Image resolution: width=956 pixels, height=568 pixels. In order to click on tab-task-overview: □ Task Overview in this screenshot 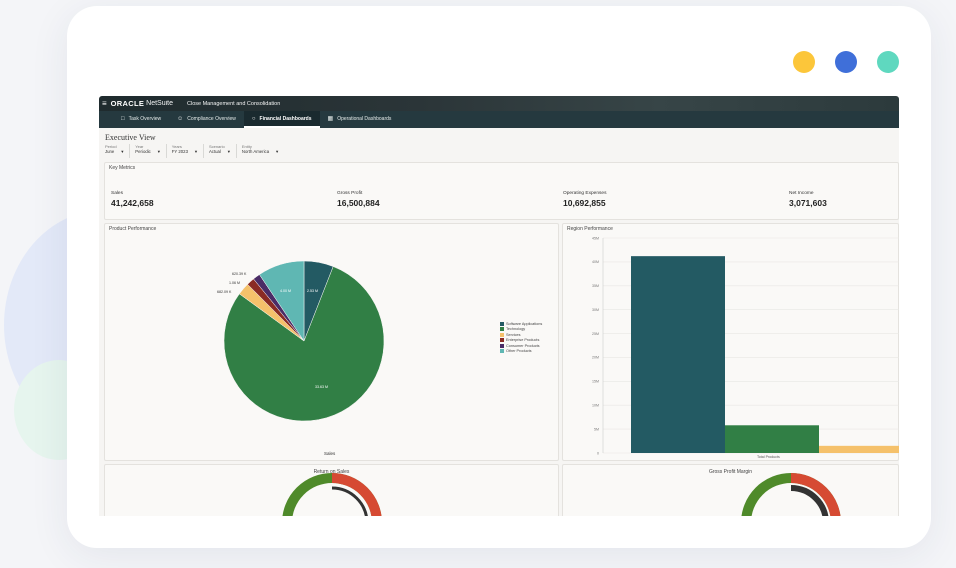, I will do `click(141, 119)`.